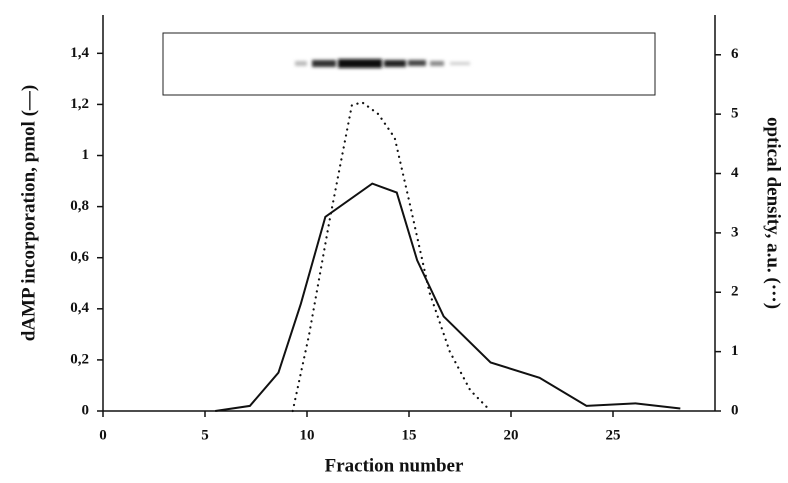 Image resolution: width=788 pixels, height=483 pixels. What do you see at coordinates (773, 213) in the screenshot?
I see `y2-axis-label: optical density, a.u. (···)` at bounding box center [773, 213].